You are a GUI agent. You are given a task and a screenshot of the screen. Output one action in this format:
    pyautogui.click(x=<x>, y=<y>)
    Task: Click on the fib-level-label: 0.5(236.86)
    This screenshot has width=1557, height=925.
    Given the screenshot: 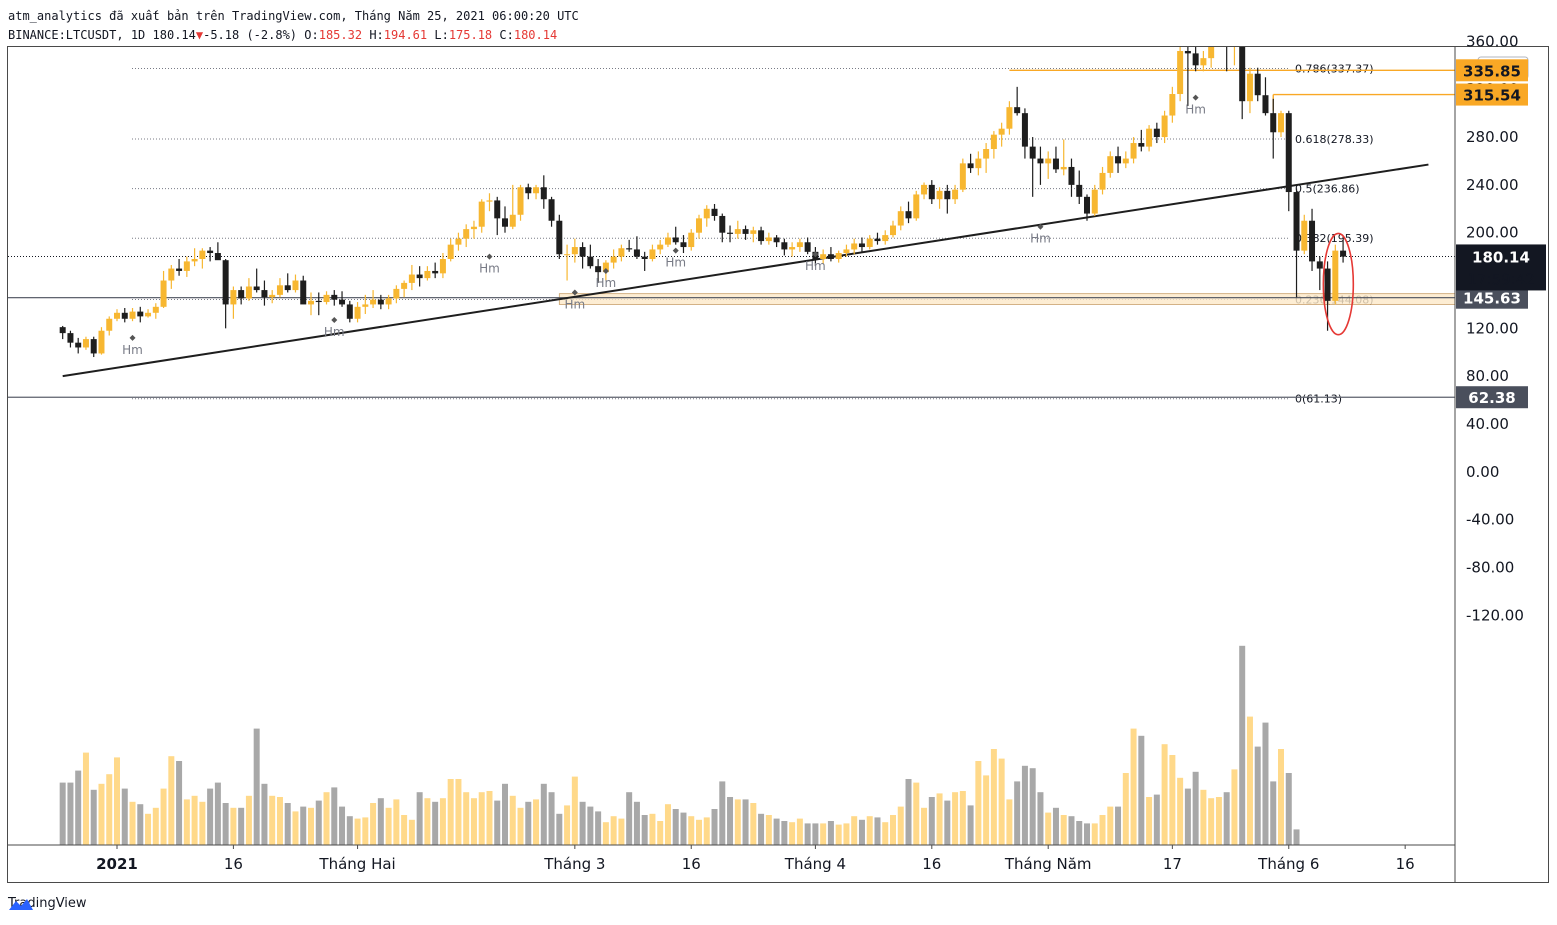 What is the action you would take?
    pyautogui.click(x=1327, y=189)
    